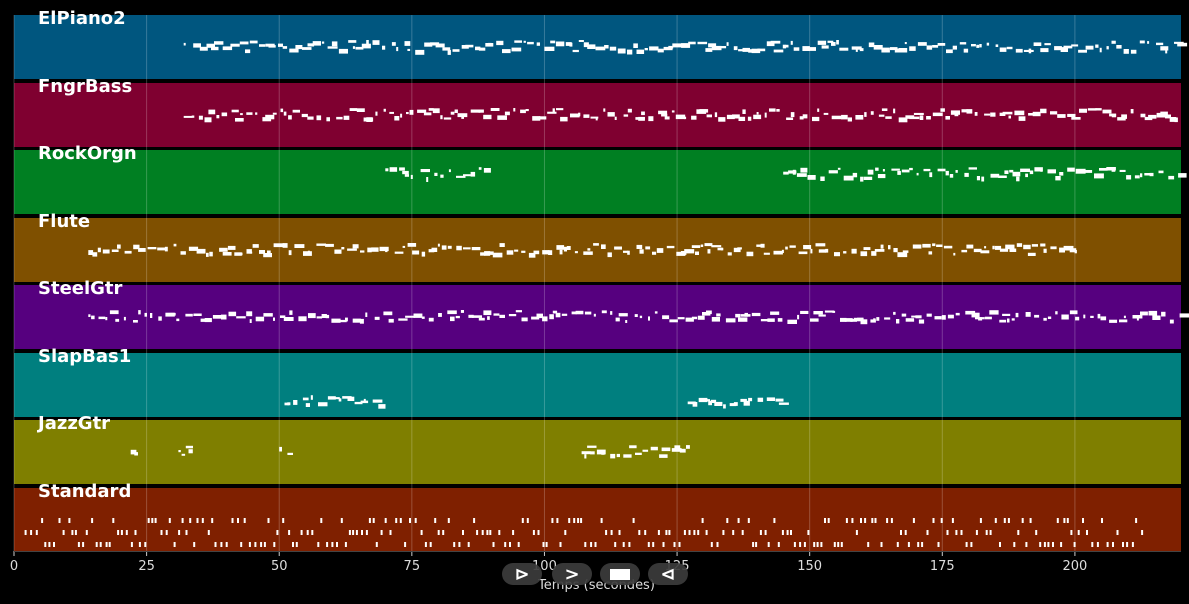 This screenshot has width=1189, height=604. Describe the element at coordinates (64, 221) in the screenshot. I see `track-label: Flute` at that location.